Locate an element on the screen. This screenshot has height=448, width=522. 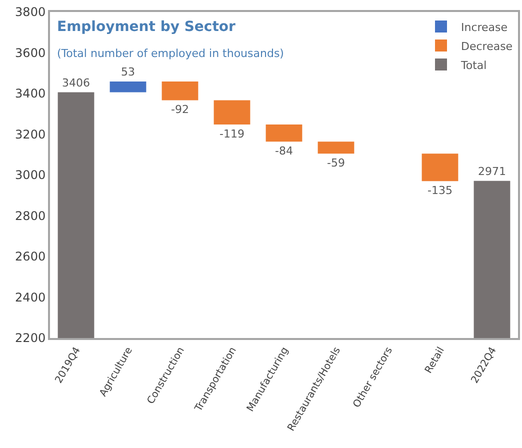
data-label: -59 is located at coordinates (336, 163).